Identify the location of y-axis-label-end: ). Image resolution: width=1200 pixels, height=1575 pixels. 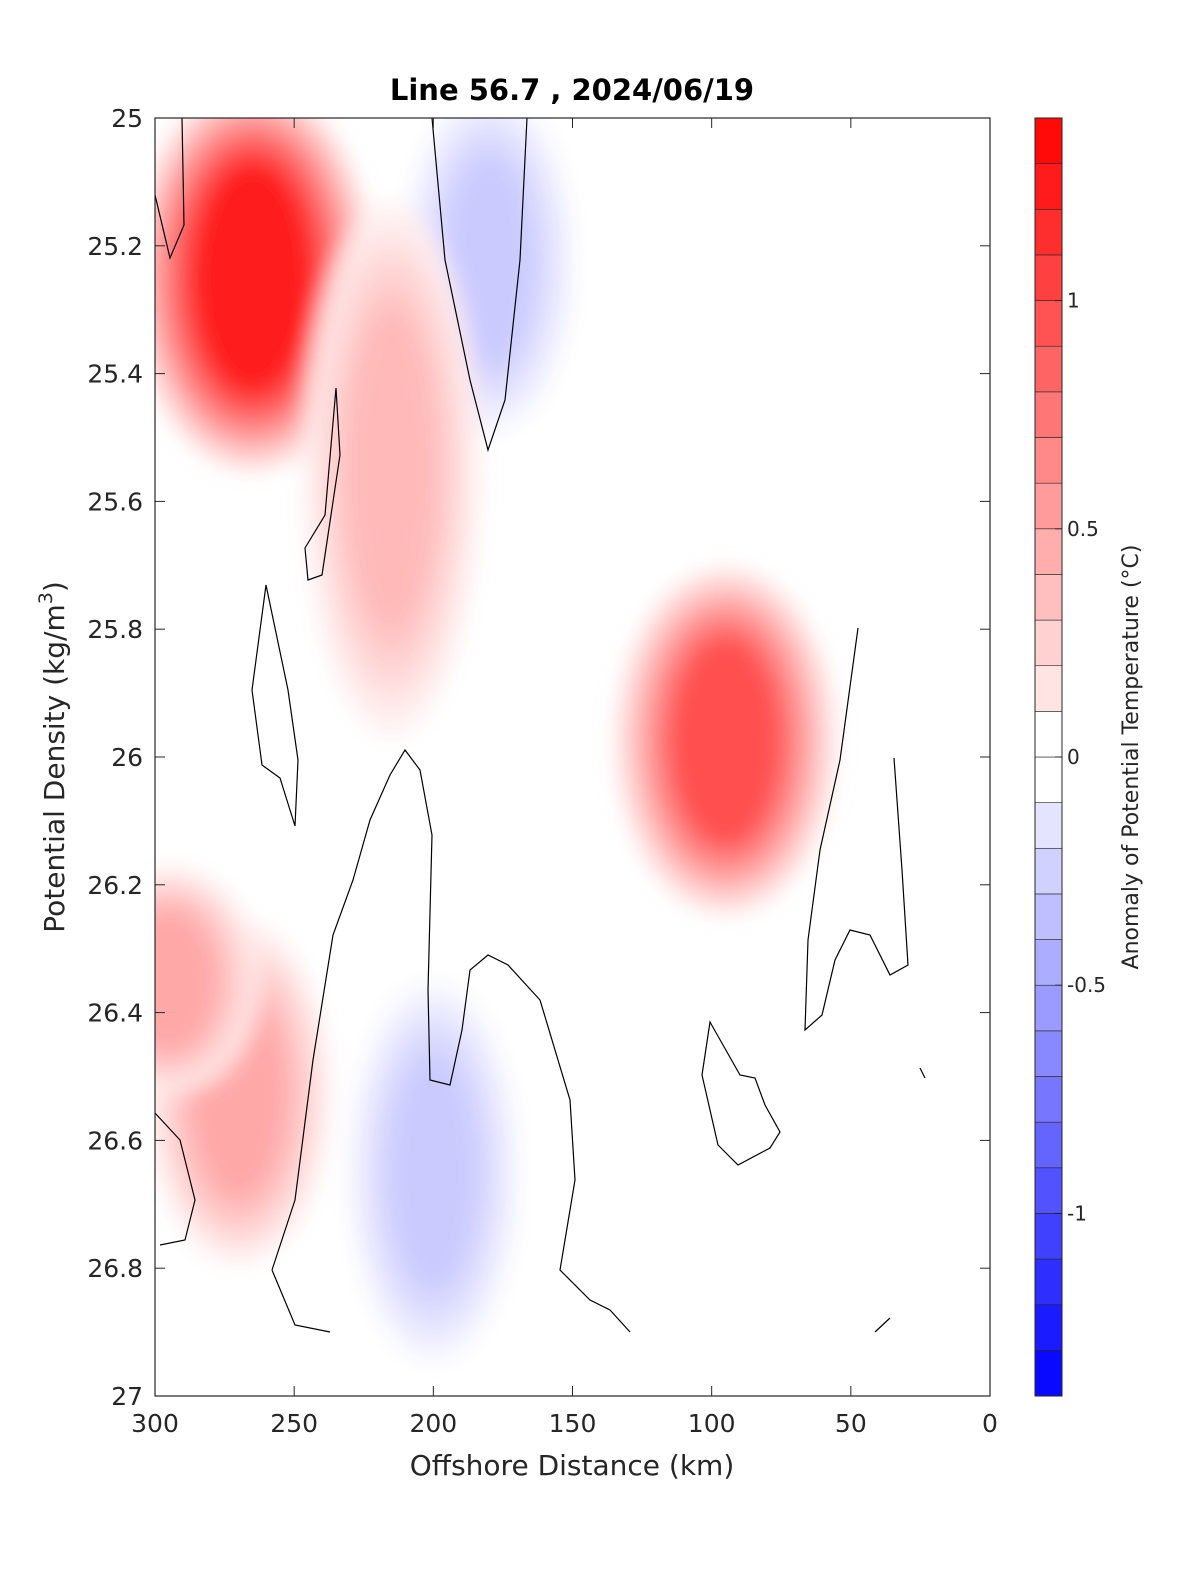
(54, 586).